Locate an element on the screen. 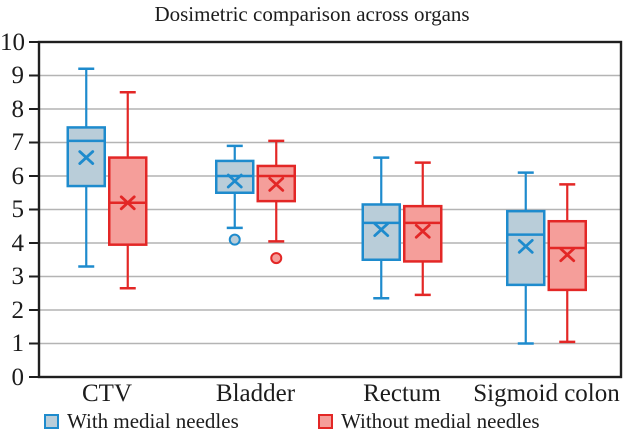 Image resolution: width=624 pixels, height=435 pixels. y-axis-tick-label: 1 is located at coordinates (18, 343).